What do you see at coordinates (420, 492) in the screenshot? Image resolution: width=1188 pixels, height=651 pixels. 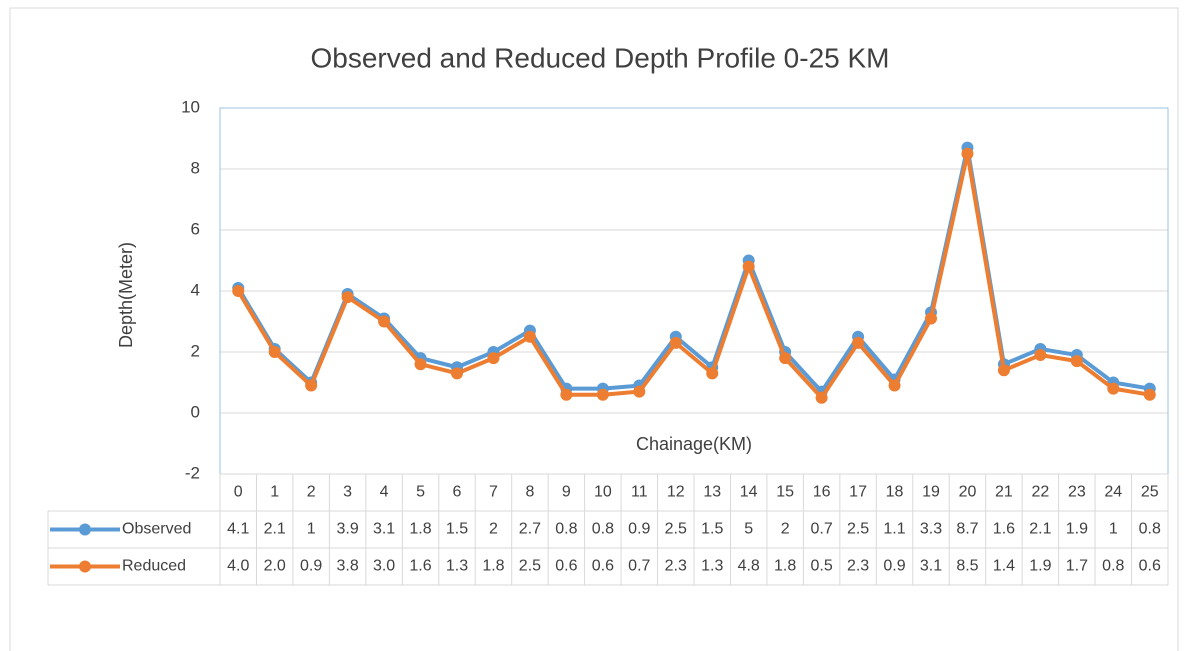 I see `x-tick-label: 5` at bounding box center [420, 492].